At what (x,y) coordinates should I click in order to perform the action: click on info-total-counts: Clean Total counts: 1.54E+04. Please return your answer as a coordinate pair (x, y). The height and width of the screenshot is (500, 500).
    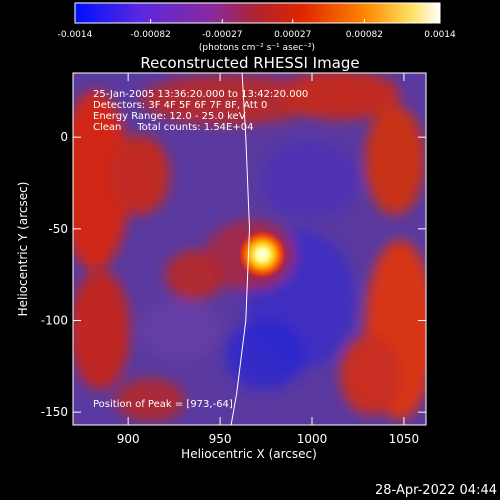
    Looking at the image, I should click on (173, 127).